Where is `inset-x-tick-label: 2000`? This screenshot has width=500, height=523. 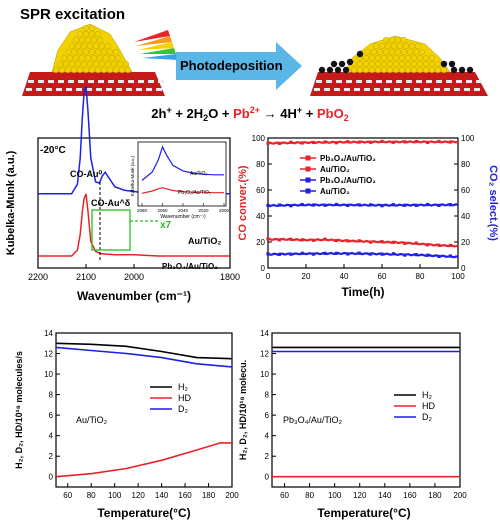
inset-x-tick-label: 2000 is located at coordinates (224, 210).